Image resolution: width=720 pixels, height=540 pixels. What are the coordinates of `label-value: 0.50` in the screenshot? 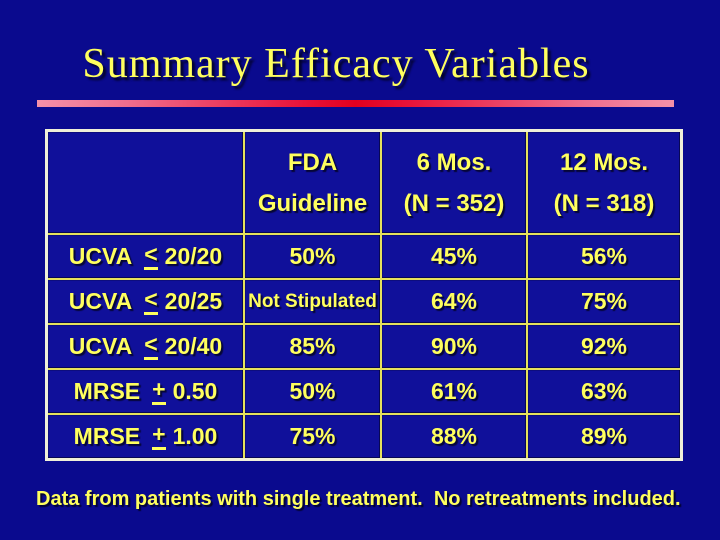 It's located at (195, 391).